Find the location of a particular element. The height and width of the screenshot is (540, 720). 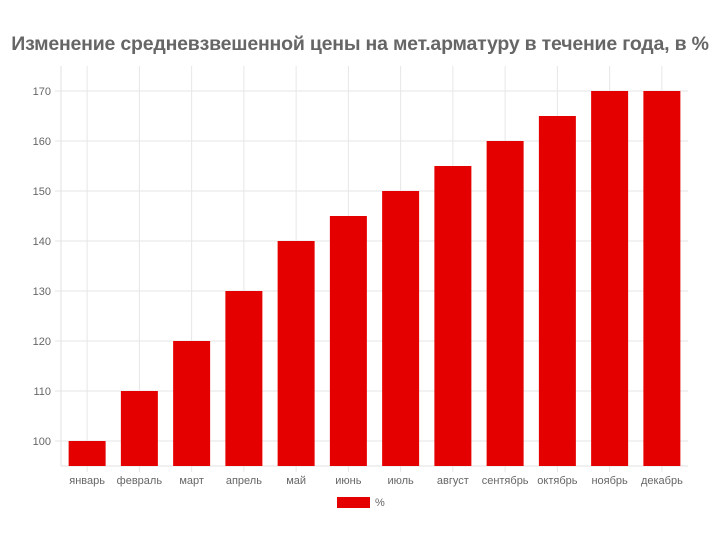

x-tick-label: сентябрь is located at coordinates (505, 481).